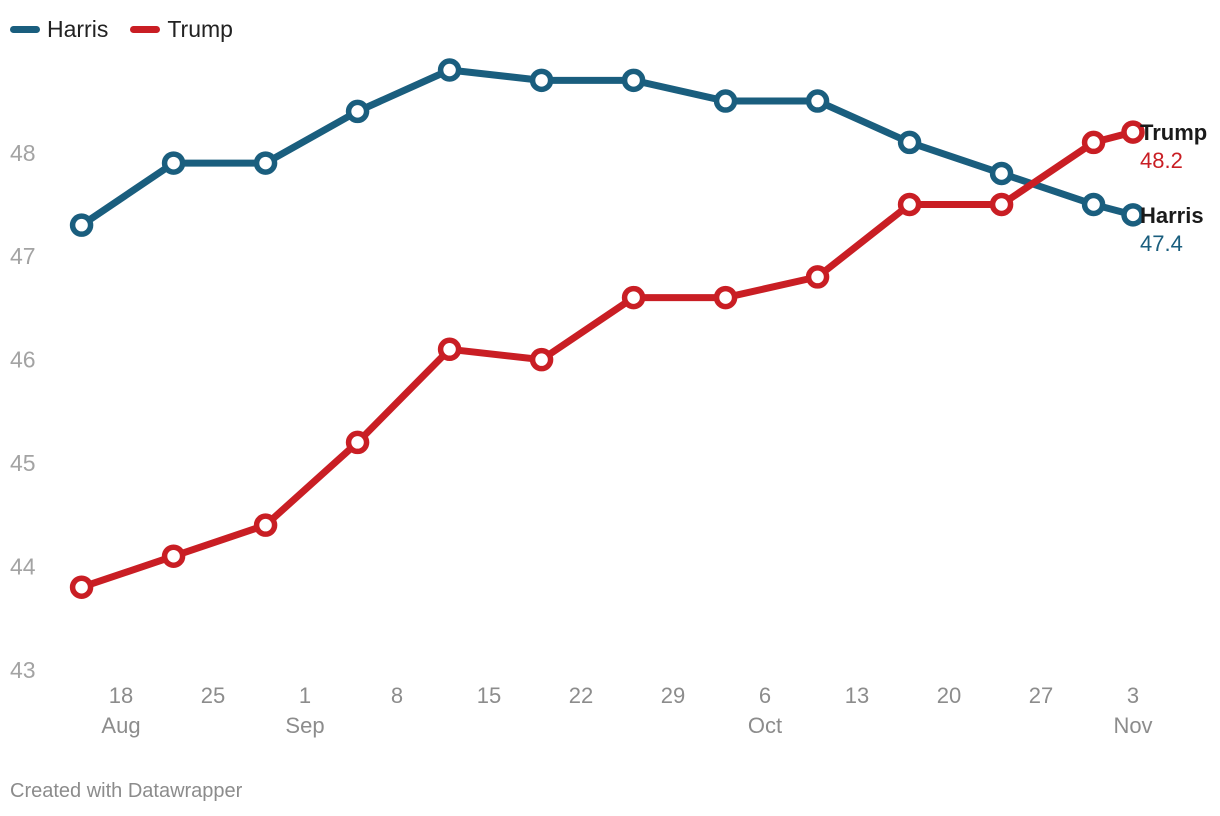 Image resolution: width=1220 pixels, height=816 pixels. What do you see at coordinates (489, 695) in the screenshot?
I see `x-tick-label: 15` at bounding box center [489, 695].